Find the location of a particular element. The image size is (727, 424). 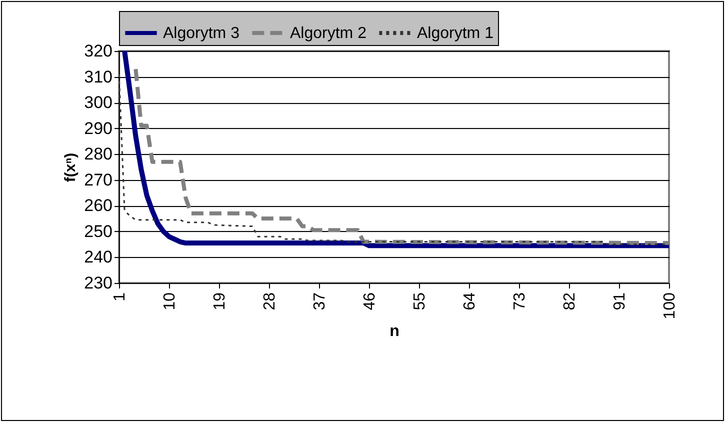

legend-label: Algorytm 2 is located at coordinates (328, 33).